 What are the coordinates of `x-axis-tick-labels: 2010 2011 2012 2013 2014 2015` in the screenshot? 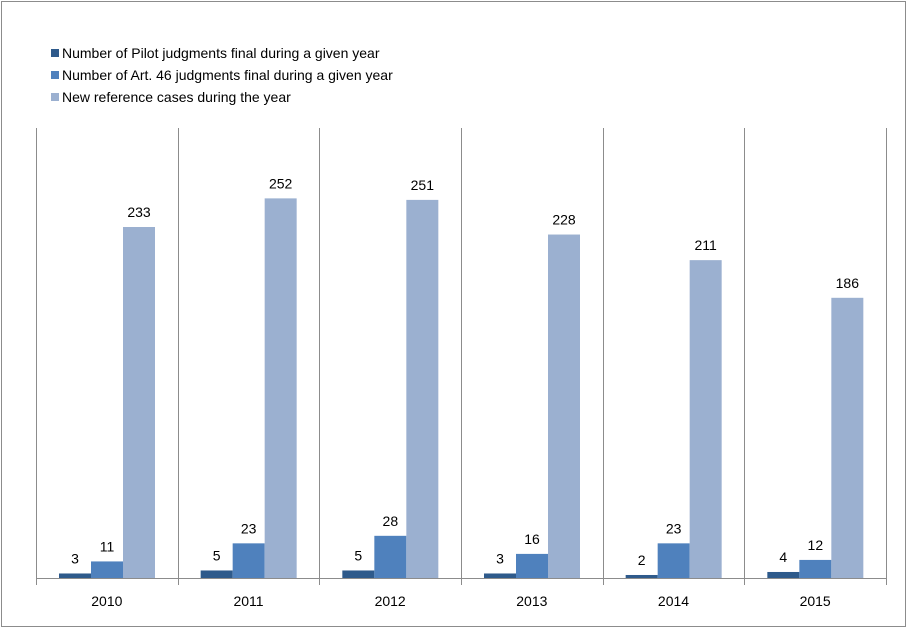 It's located at (461, 601).